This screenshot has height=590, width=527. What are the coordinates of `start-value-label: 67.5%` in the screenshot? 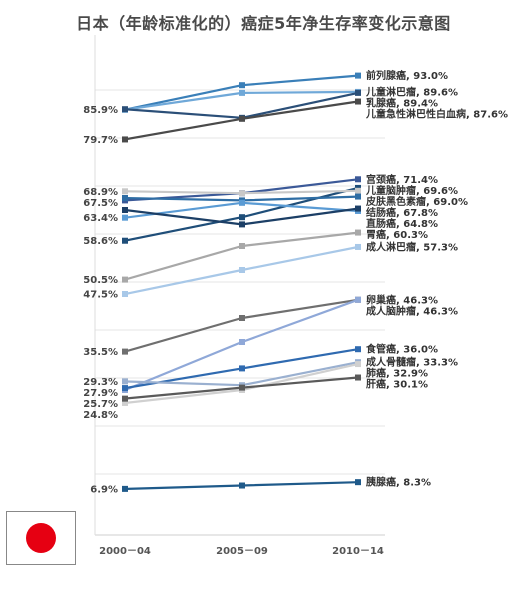 It's located at (100, 203).